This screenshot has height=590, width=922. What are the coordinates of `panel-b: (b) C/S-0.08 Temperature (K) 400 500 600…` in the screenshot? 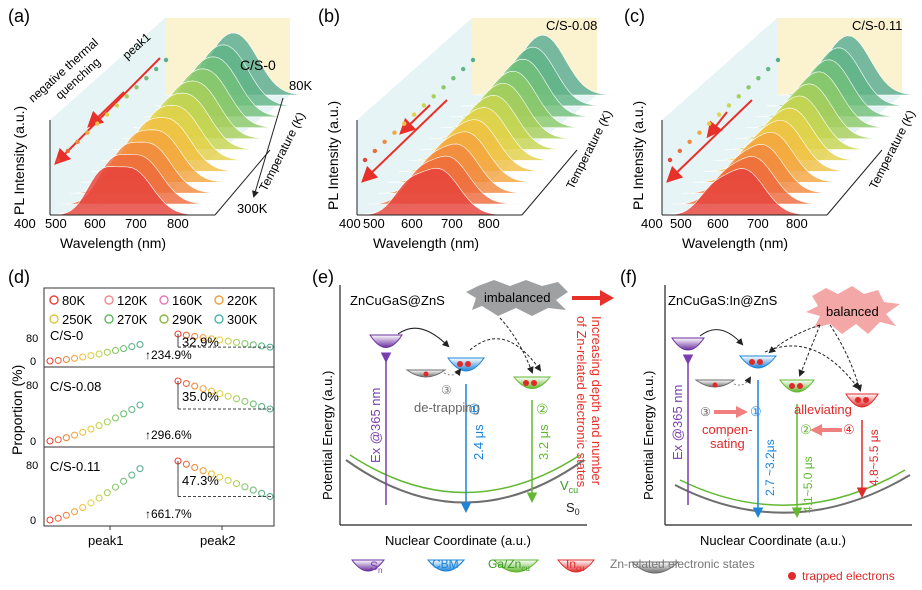 It's located at (478, 128).